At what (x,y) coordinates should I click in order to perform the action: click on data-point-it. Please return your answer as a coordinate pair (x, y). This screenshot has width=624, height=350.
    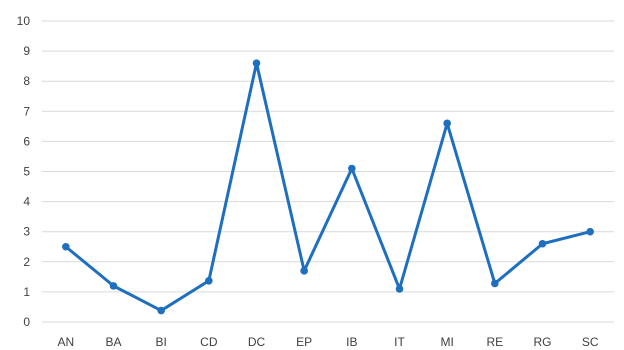
    Looking at the image, I should click on (399, 289).